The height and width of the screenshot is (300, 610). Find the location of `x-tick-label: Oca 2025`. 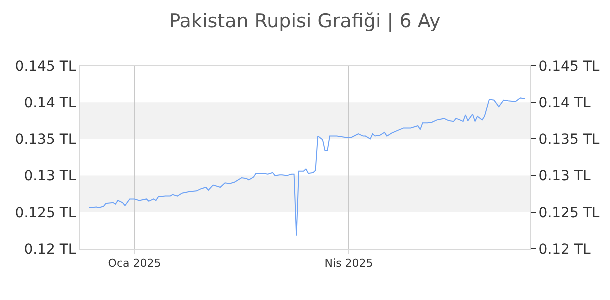

x-tick-label: Oca 2025 is located at coordinates (135, 263).